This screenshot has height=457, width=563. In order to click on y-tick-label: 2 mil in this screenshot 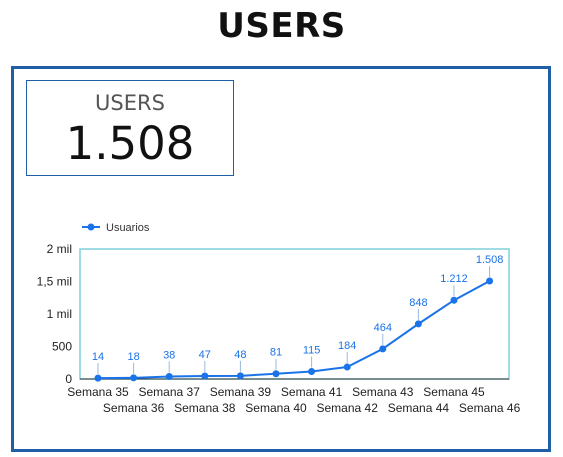, I will do `click(59, 249)`.